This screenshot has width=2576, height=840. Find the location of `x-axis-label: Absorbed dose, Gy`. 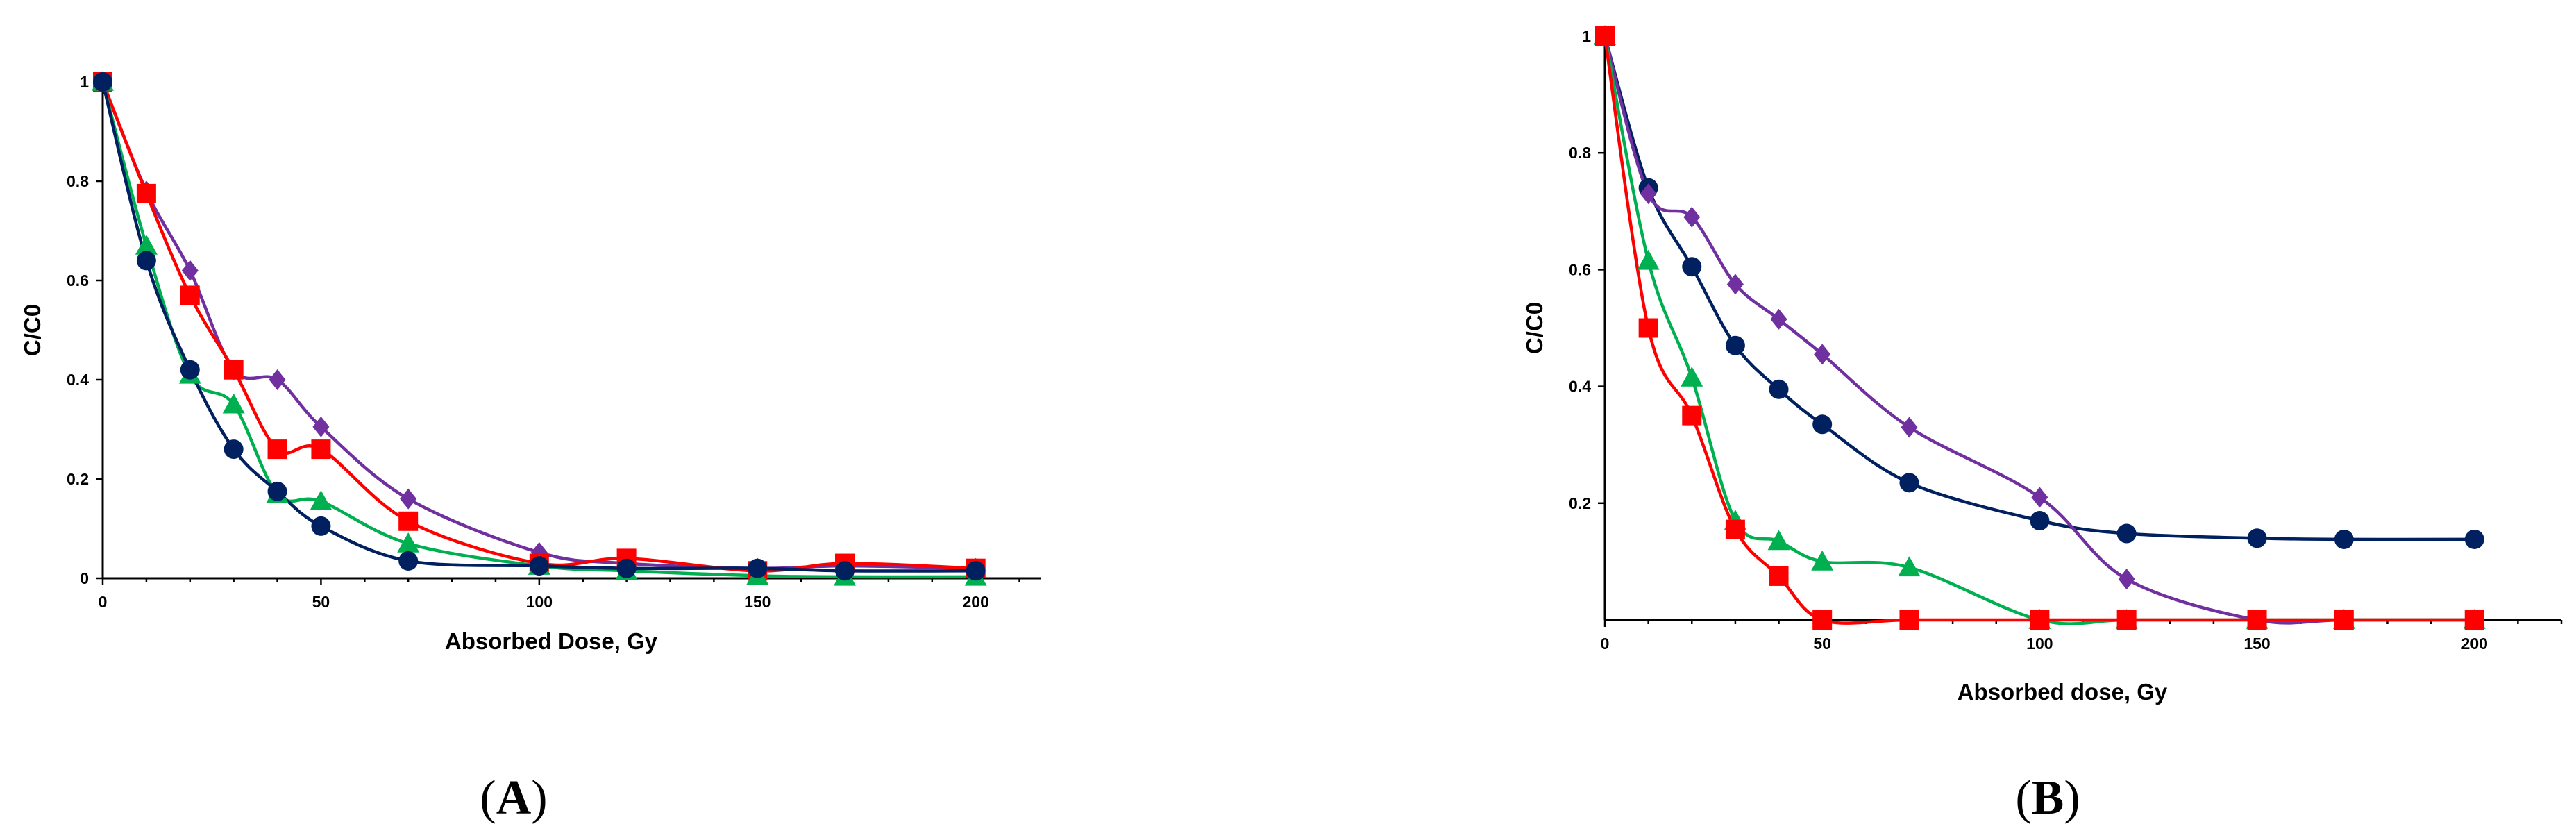

x-axis-label: Absorbed dose, Gy is located at coordinates (2063, 692).